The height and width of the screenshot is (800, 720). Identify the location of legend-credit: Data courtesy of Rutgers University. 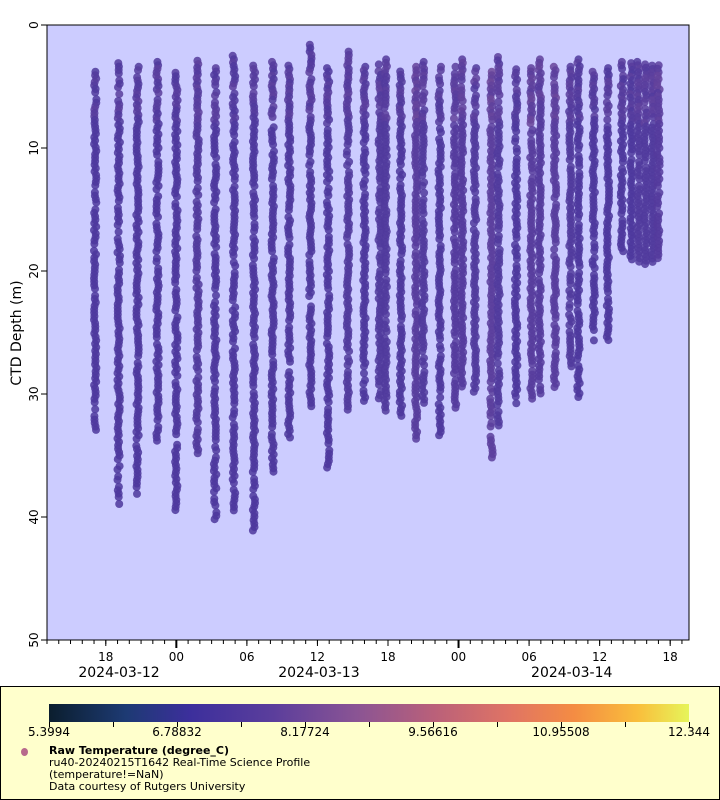
(147, 786).